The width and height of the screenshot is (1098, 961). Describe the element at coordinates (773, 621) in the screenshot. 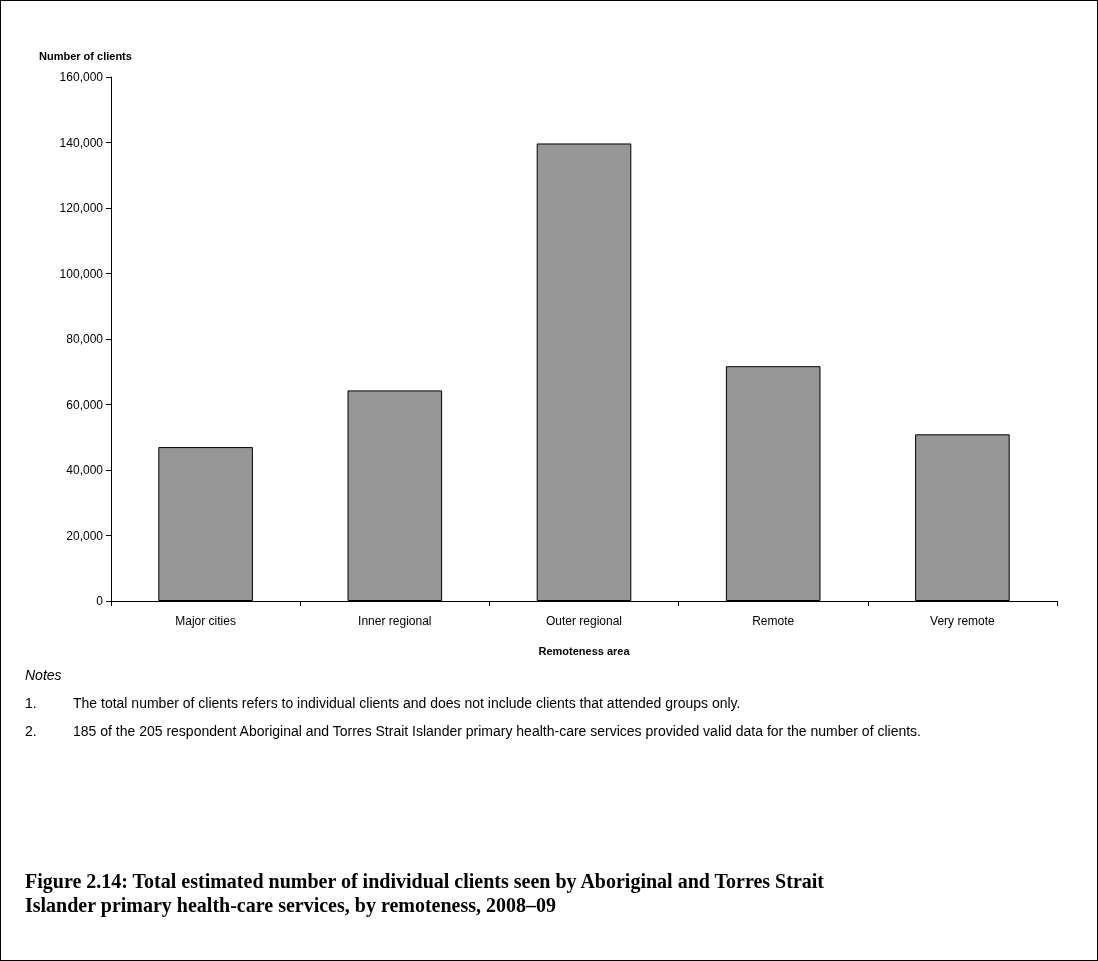

I see `x-tick-label: Remote` at that location.